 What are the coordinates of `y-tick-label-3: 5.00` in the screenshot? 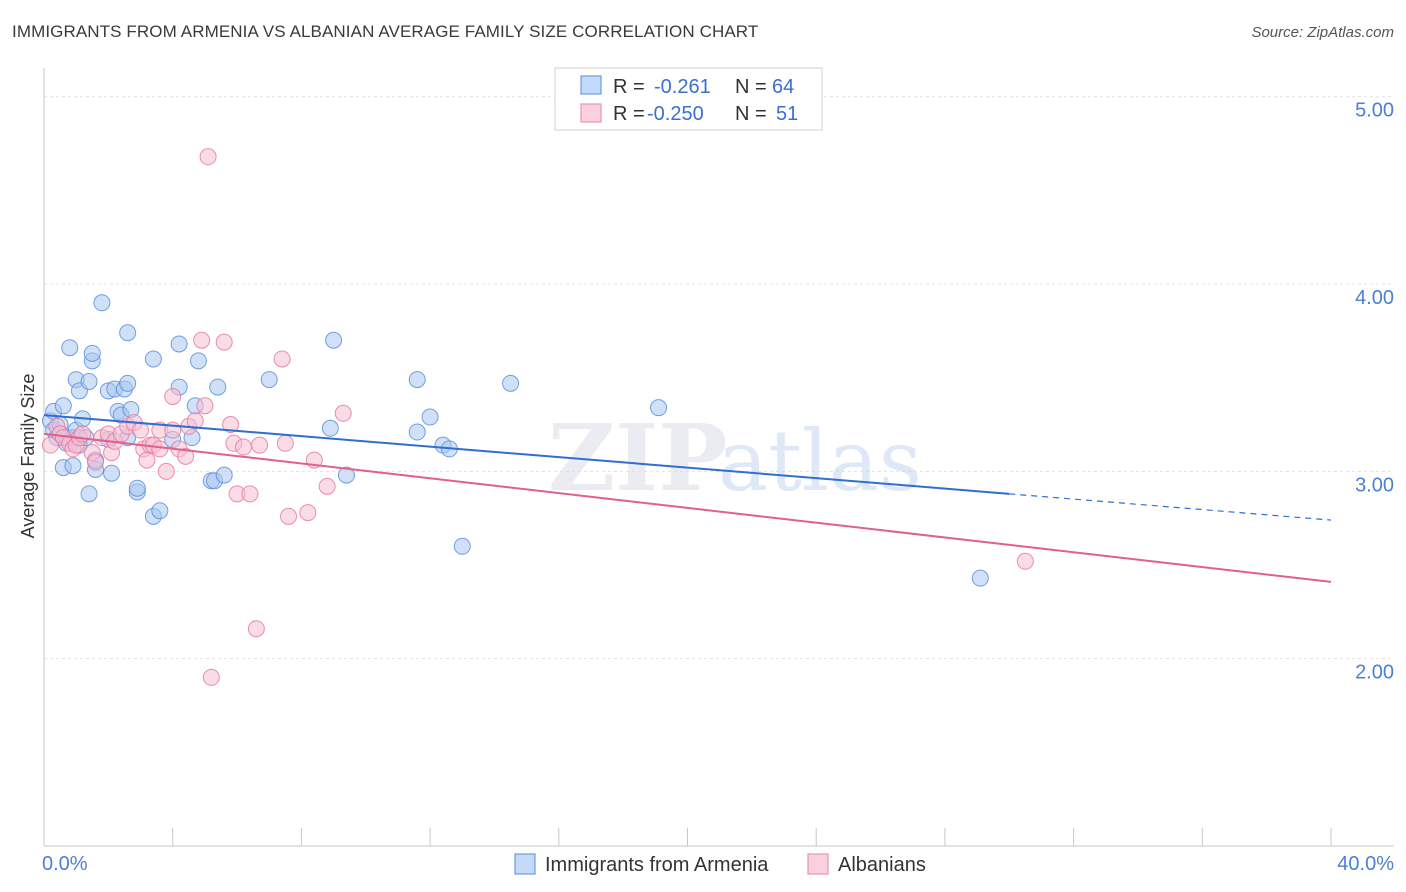 It's located at (1374, 111).